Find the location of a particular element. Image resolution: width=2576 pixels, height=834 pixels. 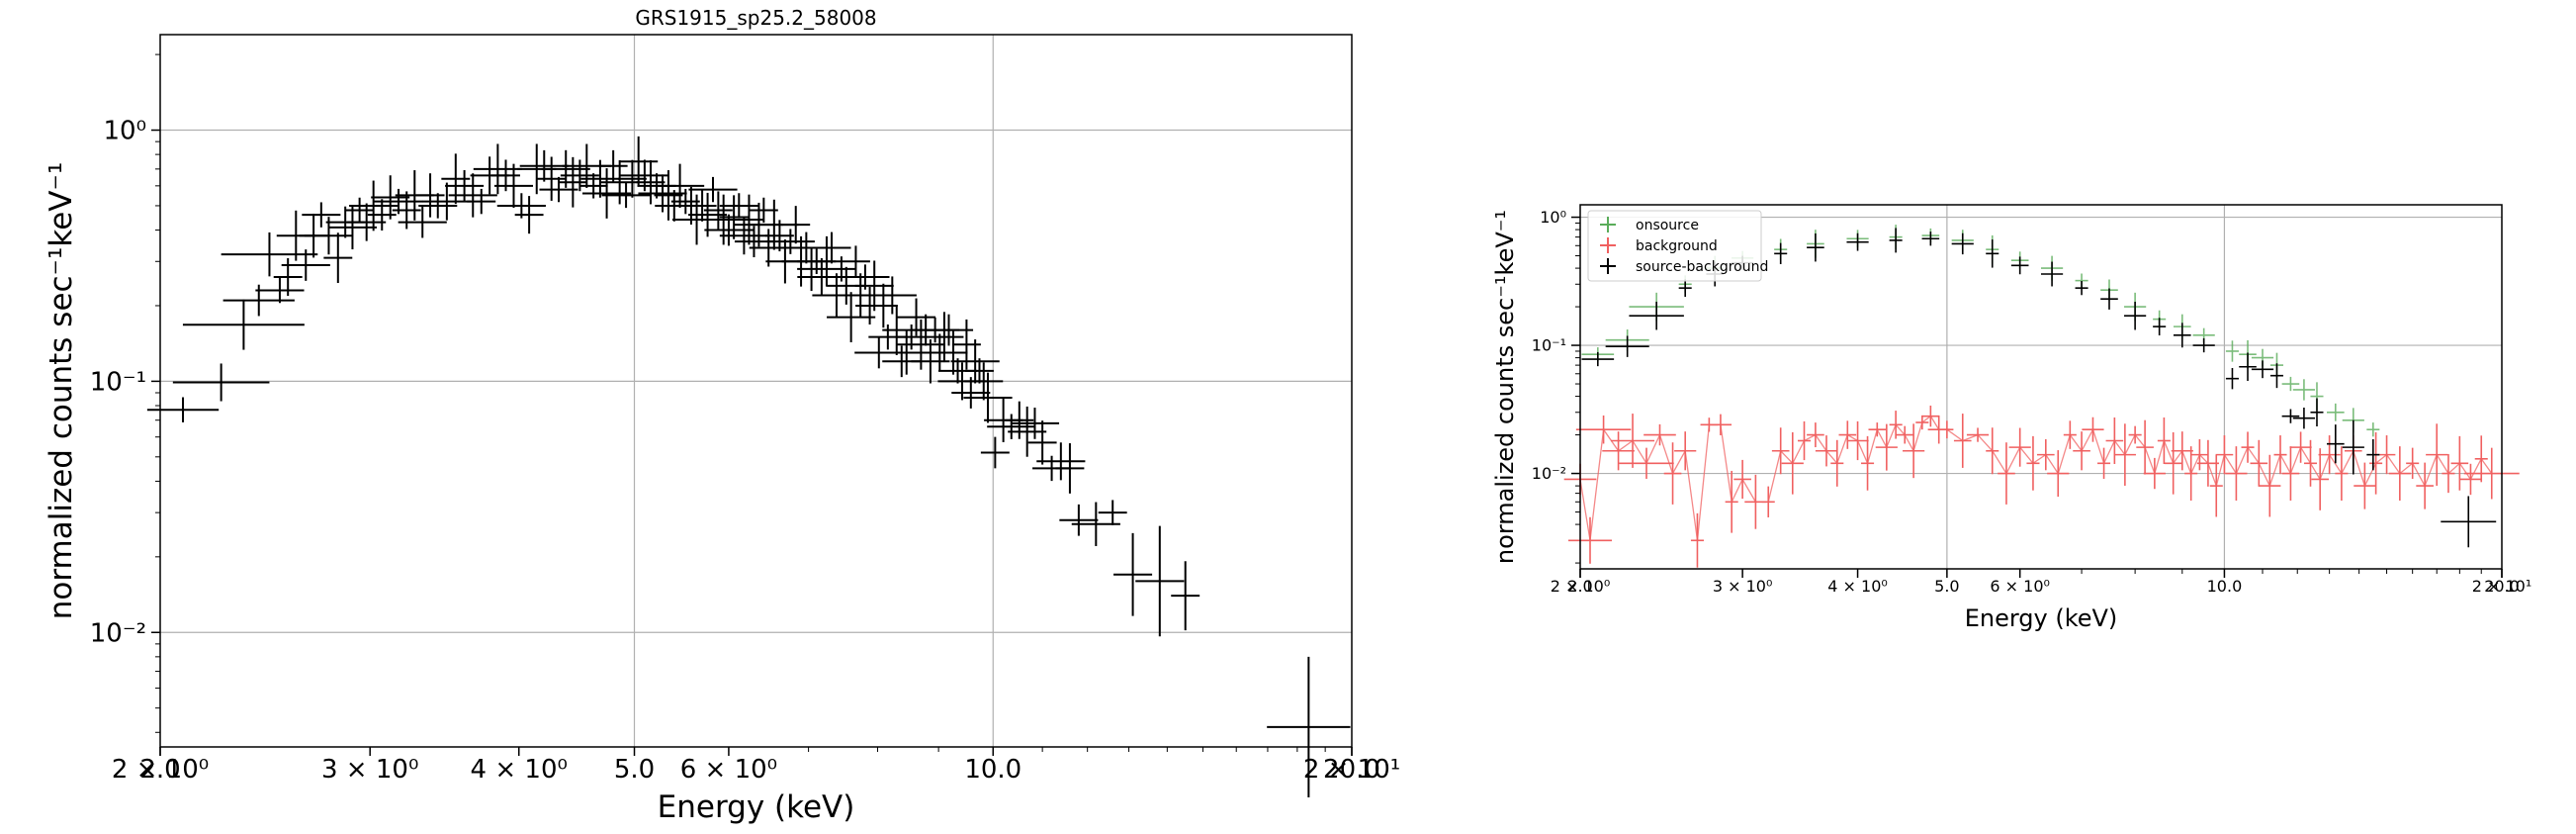

legend: onsource background source-background is located at coordinates (1678, 246).